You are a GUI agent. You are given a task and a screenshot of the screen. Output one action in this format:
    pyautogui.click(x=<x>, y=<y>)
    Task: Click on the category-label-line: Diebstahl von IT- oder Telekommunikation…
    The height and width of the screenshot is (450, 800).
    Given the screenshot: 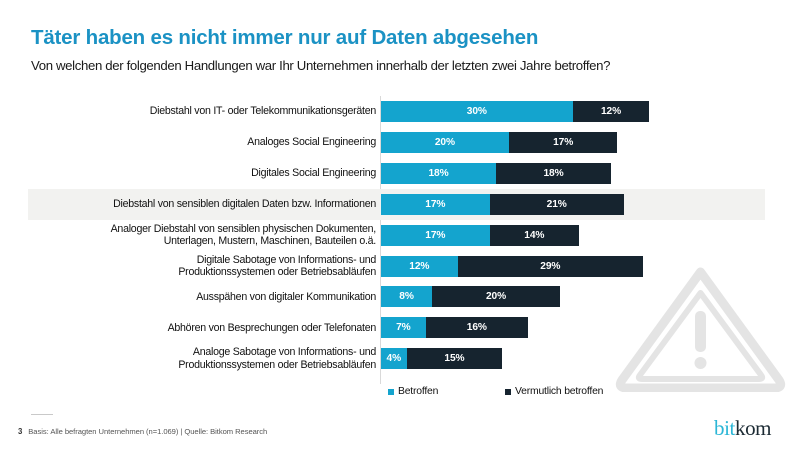 What is the action you would take?
    pyautogui.click(x=263, y=111)
    